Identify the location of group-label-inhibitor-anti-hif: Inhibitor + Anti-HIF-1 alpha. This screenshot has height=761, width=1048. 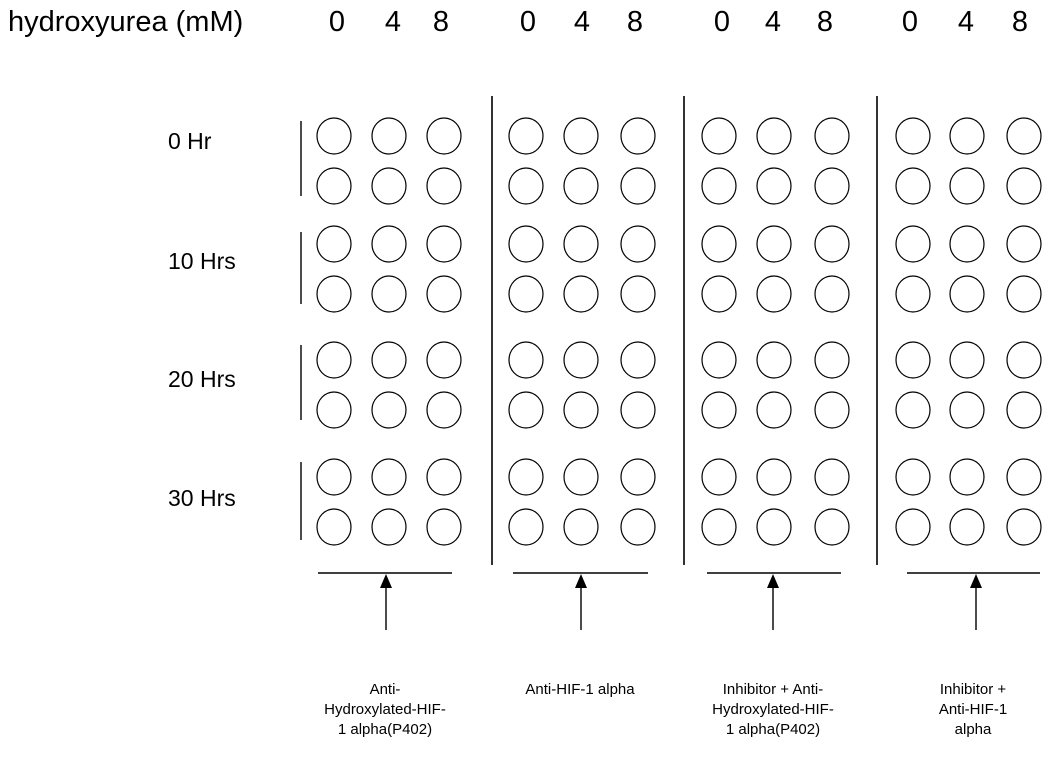
(973, 709).